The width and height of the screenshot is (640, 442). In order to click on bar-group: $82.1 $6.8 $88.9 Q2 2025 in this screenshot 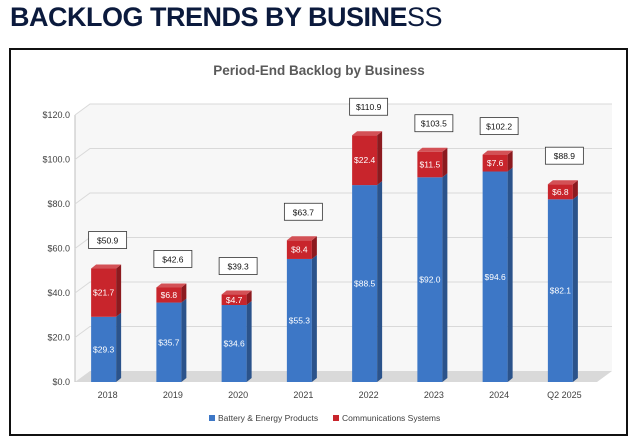, I will do `click(564, 273)`.